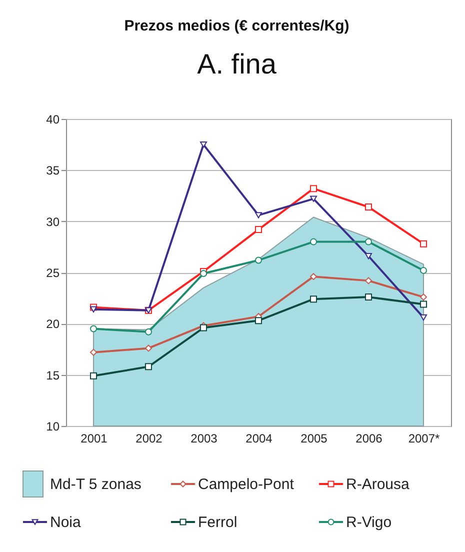 The image size is (465, 552). Describe the element at coordinates (246, 484) in the screenshot. I see `legend-label: Campelo-Pont` at that location.